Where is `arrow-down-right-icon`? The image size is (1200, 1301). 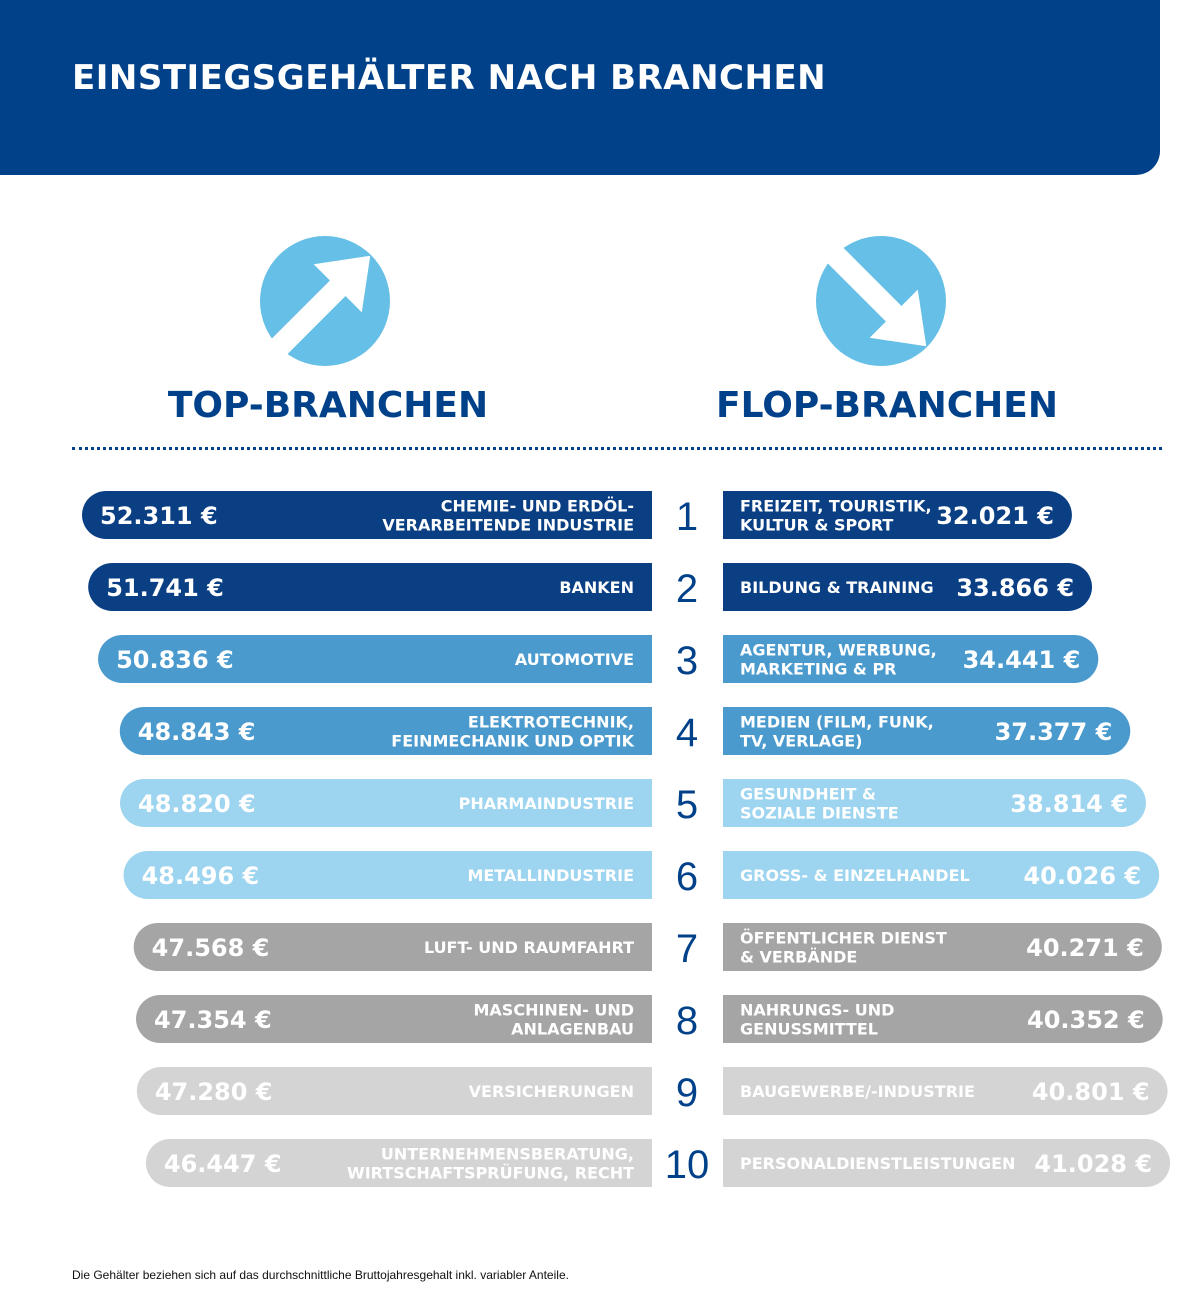 arrow-down-right-icon is located at coordinates (881, 301).